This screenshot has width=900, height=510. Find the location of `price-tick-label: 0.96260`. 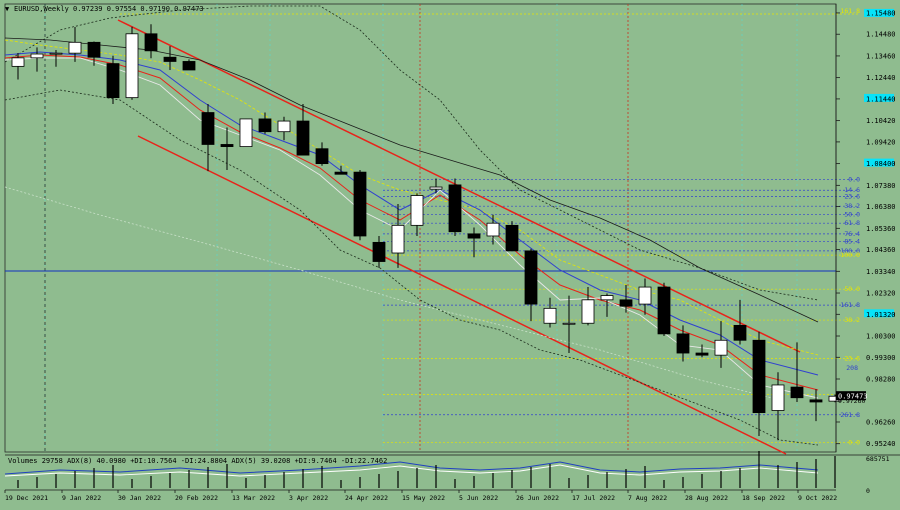

price-tick-label: 0.96260 is located at coordinates (881, 422).